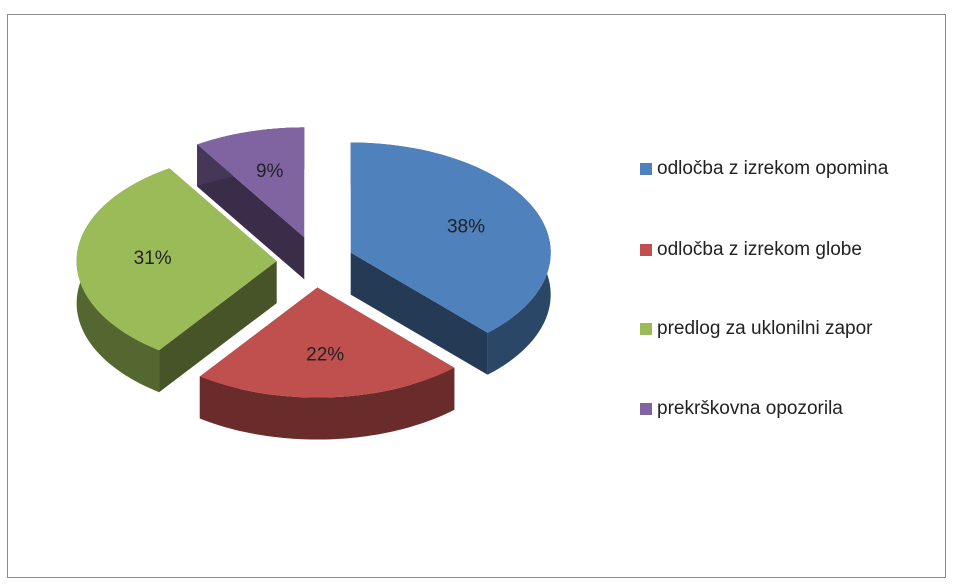 This screenshot has height=584, width=953. I want to click on legend-item: predlog za uklonilni zapor, so click(790, 329).